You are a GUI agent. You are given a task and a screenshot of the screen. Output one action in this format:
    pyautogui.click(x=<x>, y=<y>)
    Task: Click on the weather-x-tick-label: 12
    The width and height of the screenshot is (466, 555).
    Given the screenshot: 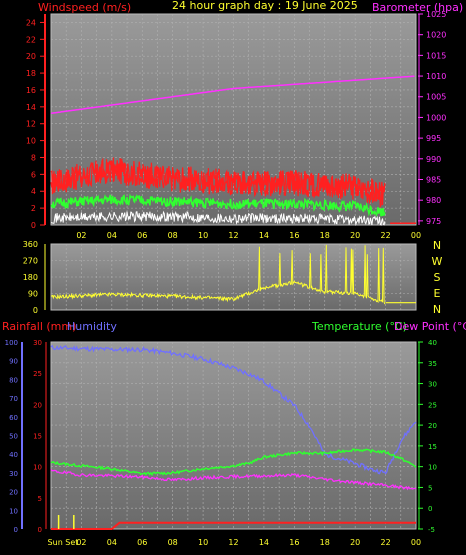 What is the action you would take?
    pyautogui.click(x=233, y=542)
    